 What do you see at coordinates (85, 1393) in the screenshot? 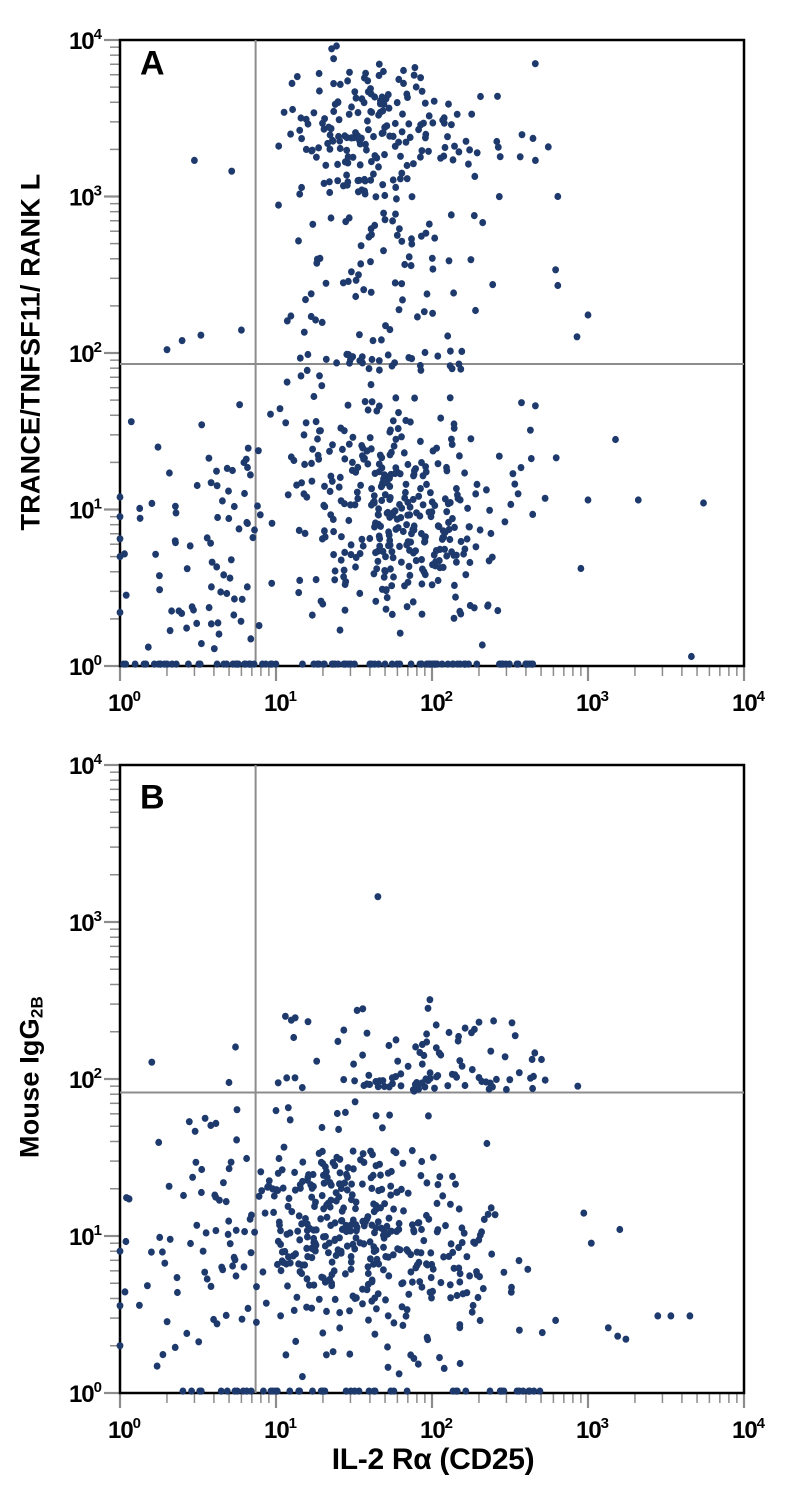
I see `axis-tick-label: 10⁰` at bounding box center [85, 1393].